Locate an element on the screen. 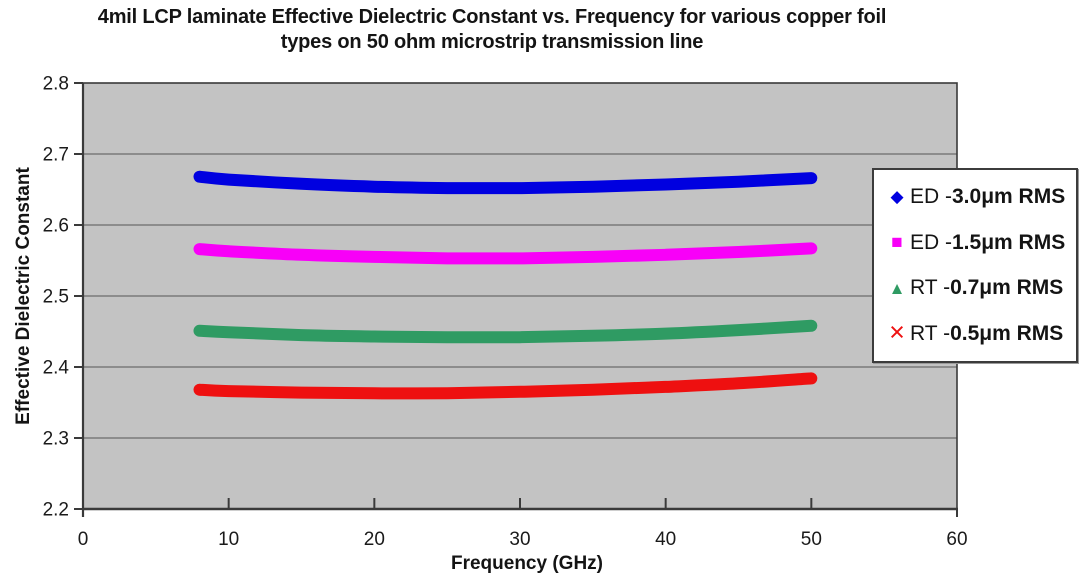 The height and width of the screenshot is (586, 1080). square-marker-icon: ■ is located at coordinates (897, 243).